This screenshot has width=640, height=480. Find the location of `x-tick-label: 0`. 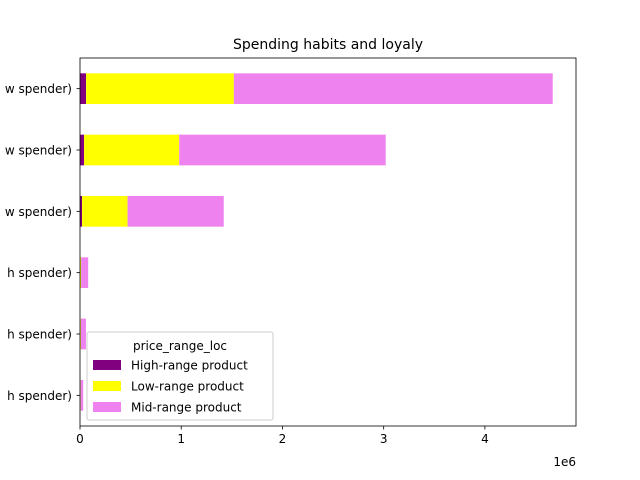

x-tick-label: 0 is located at coordinates (80, 439).